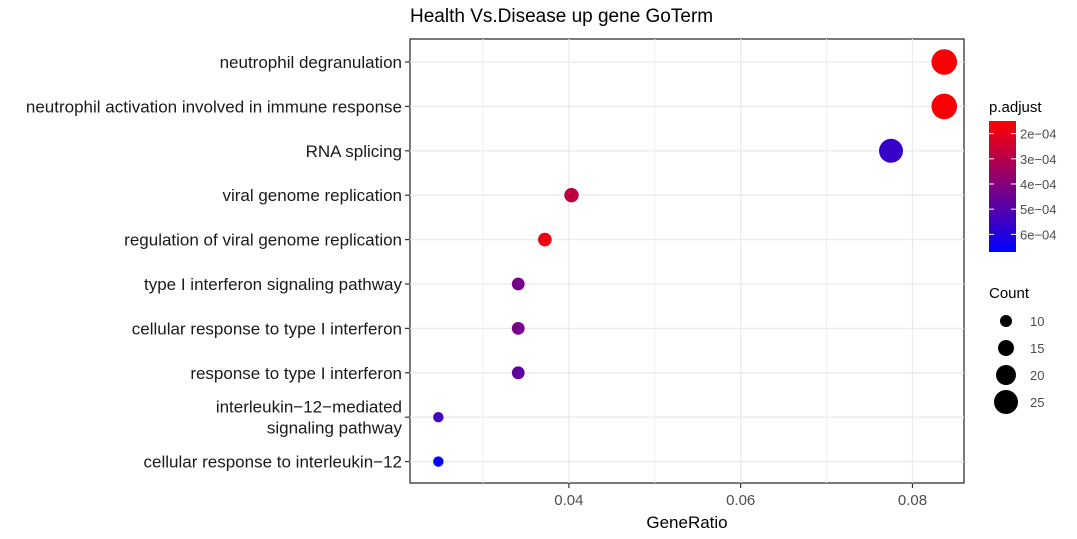 This screenshot has width=1077, height=539. I want to click on x-axis: 0.04 0.06 0.08, so click(740, 496).